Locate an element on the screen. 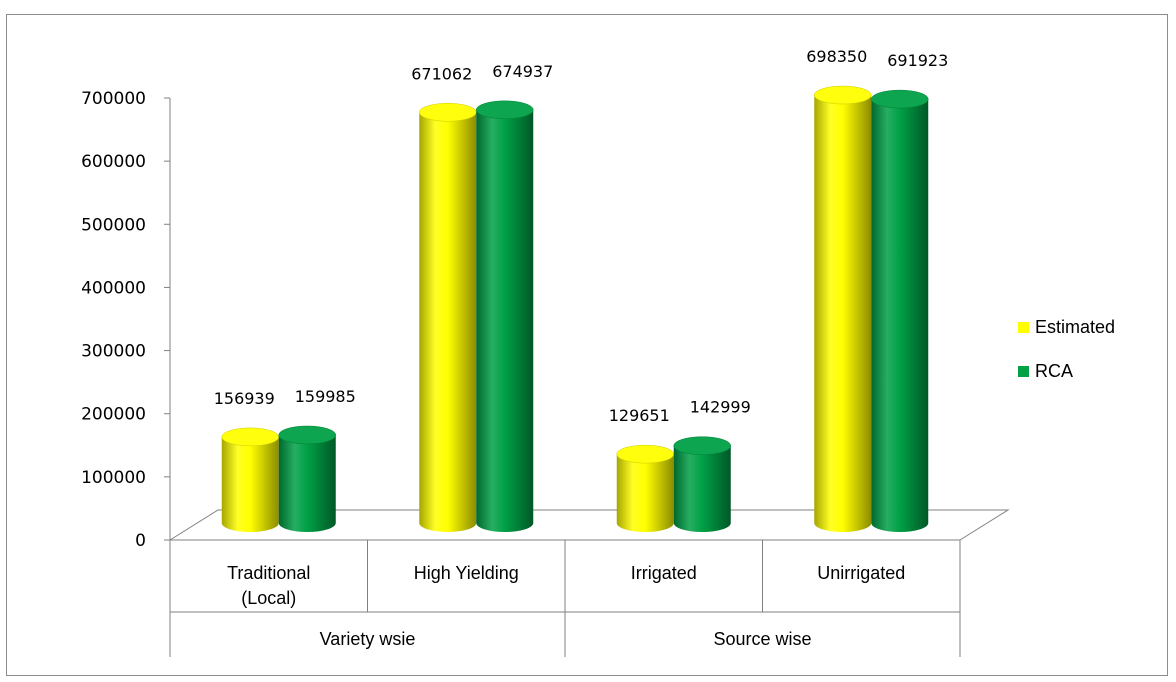 The width and height of the screenshot is (1176, 682). bar-rca-traditional-local is located at coordinates (307, 483).